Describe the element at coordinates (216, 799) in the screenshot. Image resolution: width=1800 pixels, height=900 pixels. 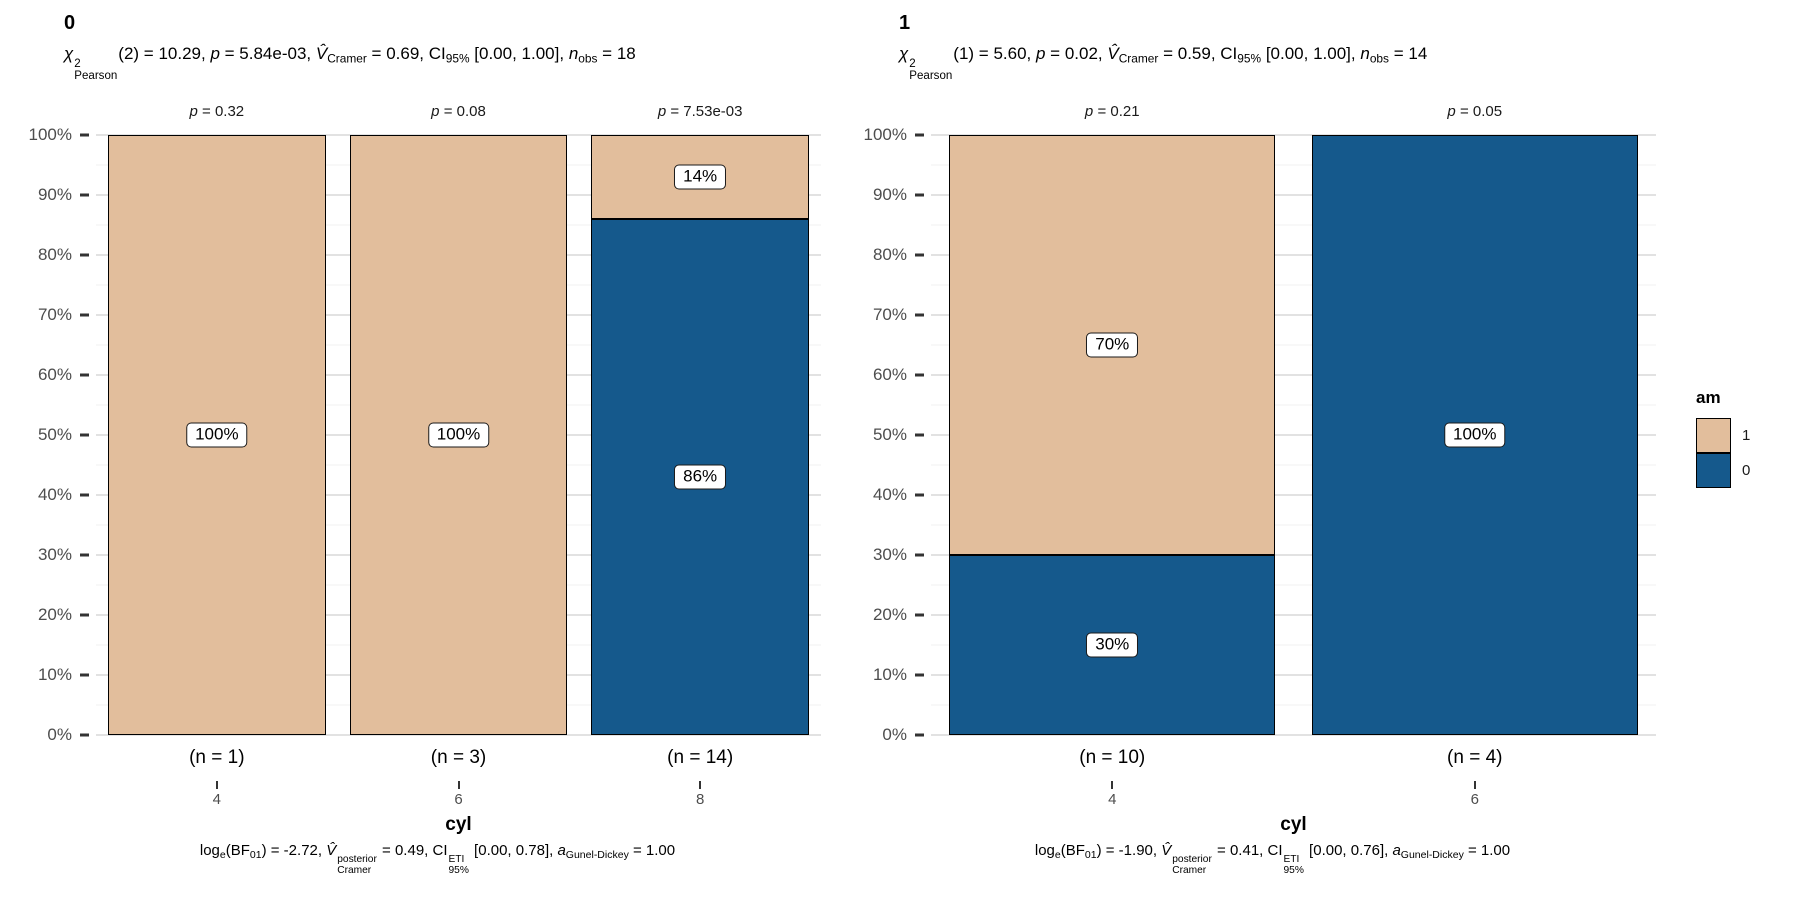
I see `x-tick-label: 4` at that location.